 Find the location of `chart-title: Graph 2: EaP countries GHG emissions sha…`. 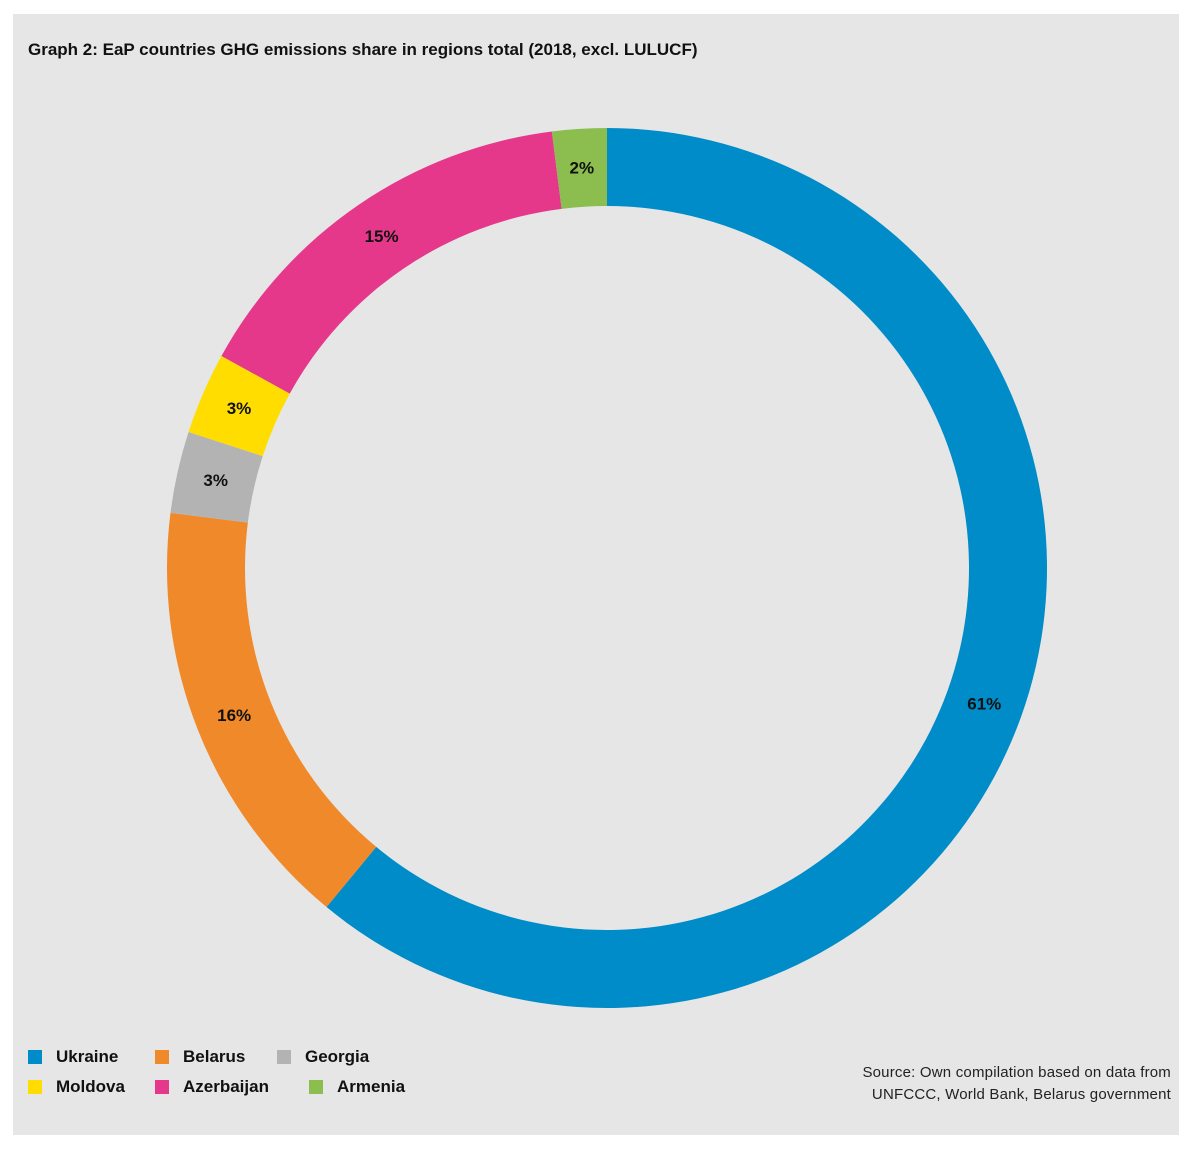

chart-title: Graph 2: EaP countries GHG emissions sha… is located at coordinates (363, 49).